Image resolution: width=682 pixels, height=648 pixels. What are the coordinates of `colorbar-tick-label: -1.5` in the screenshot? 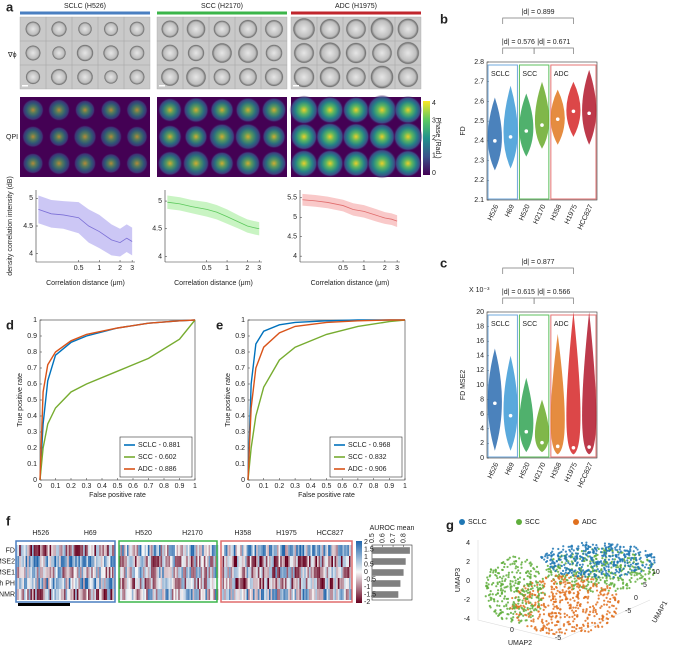 It's located at (370, 594).